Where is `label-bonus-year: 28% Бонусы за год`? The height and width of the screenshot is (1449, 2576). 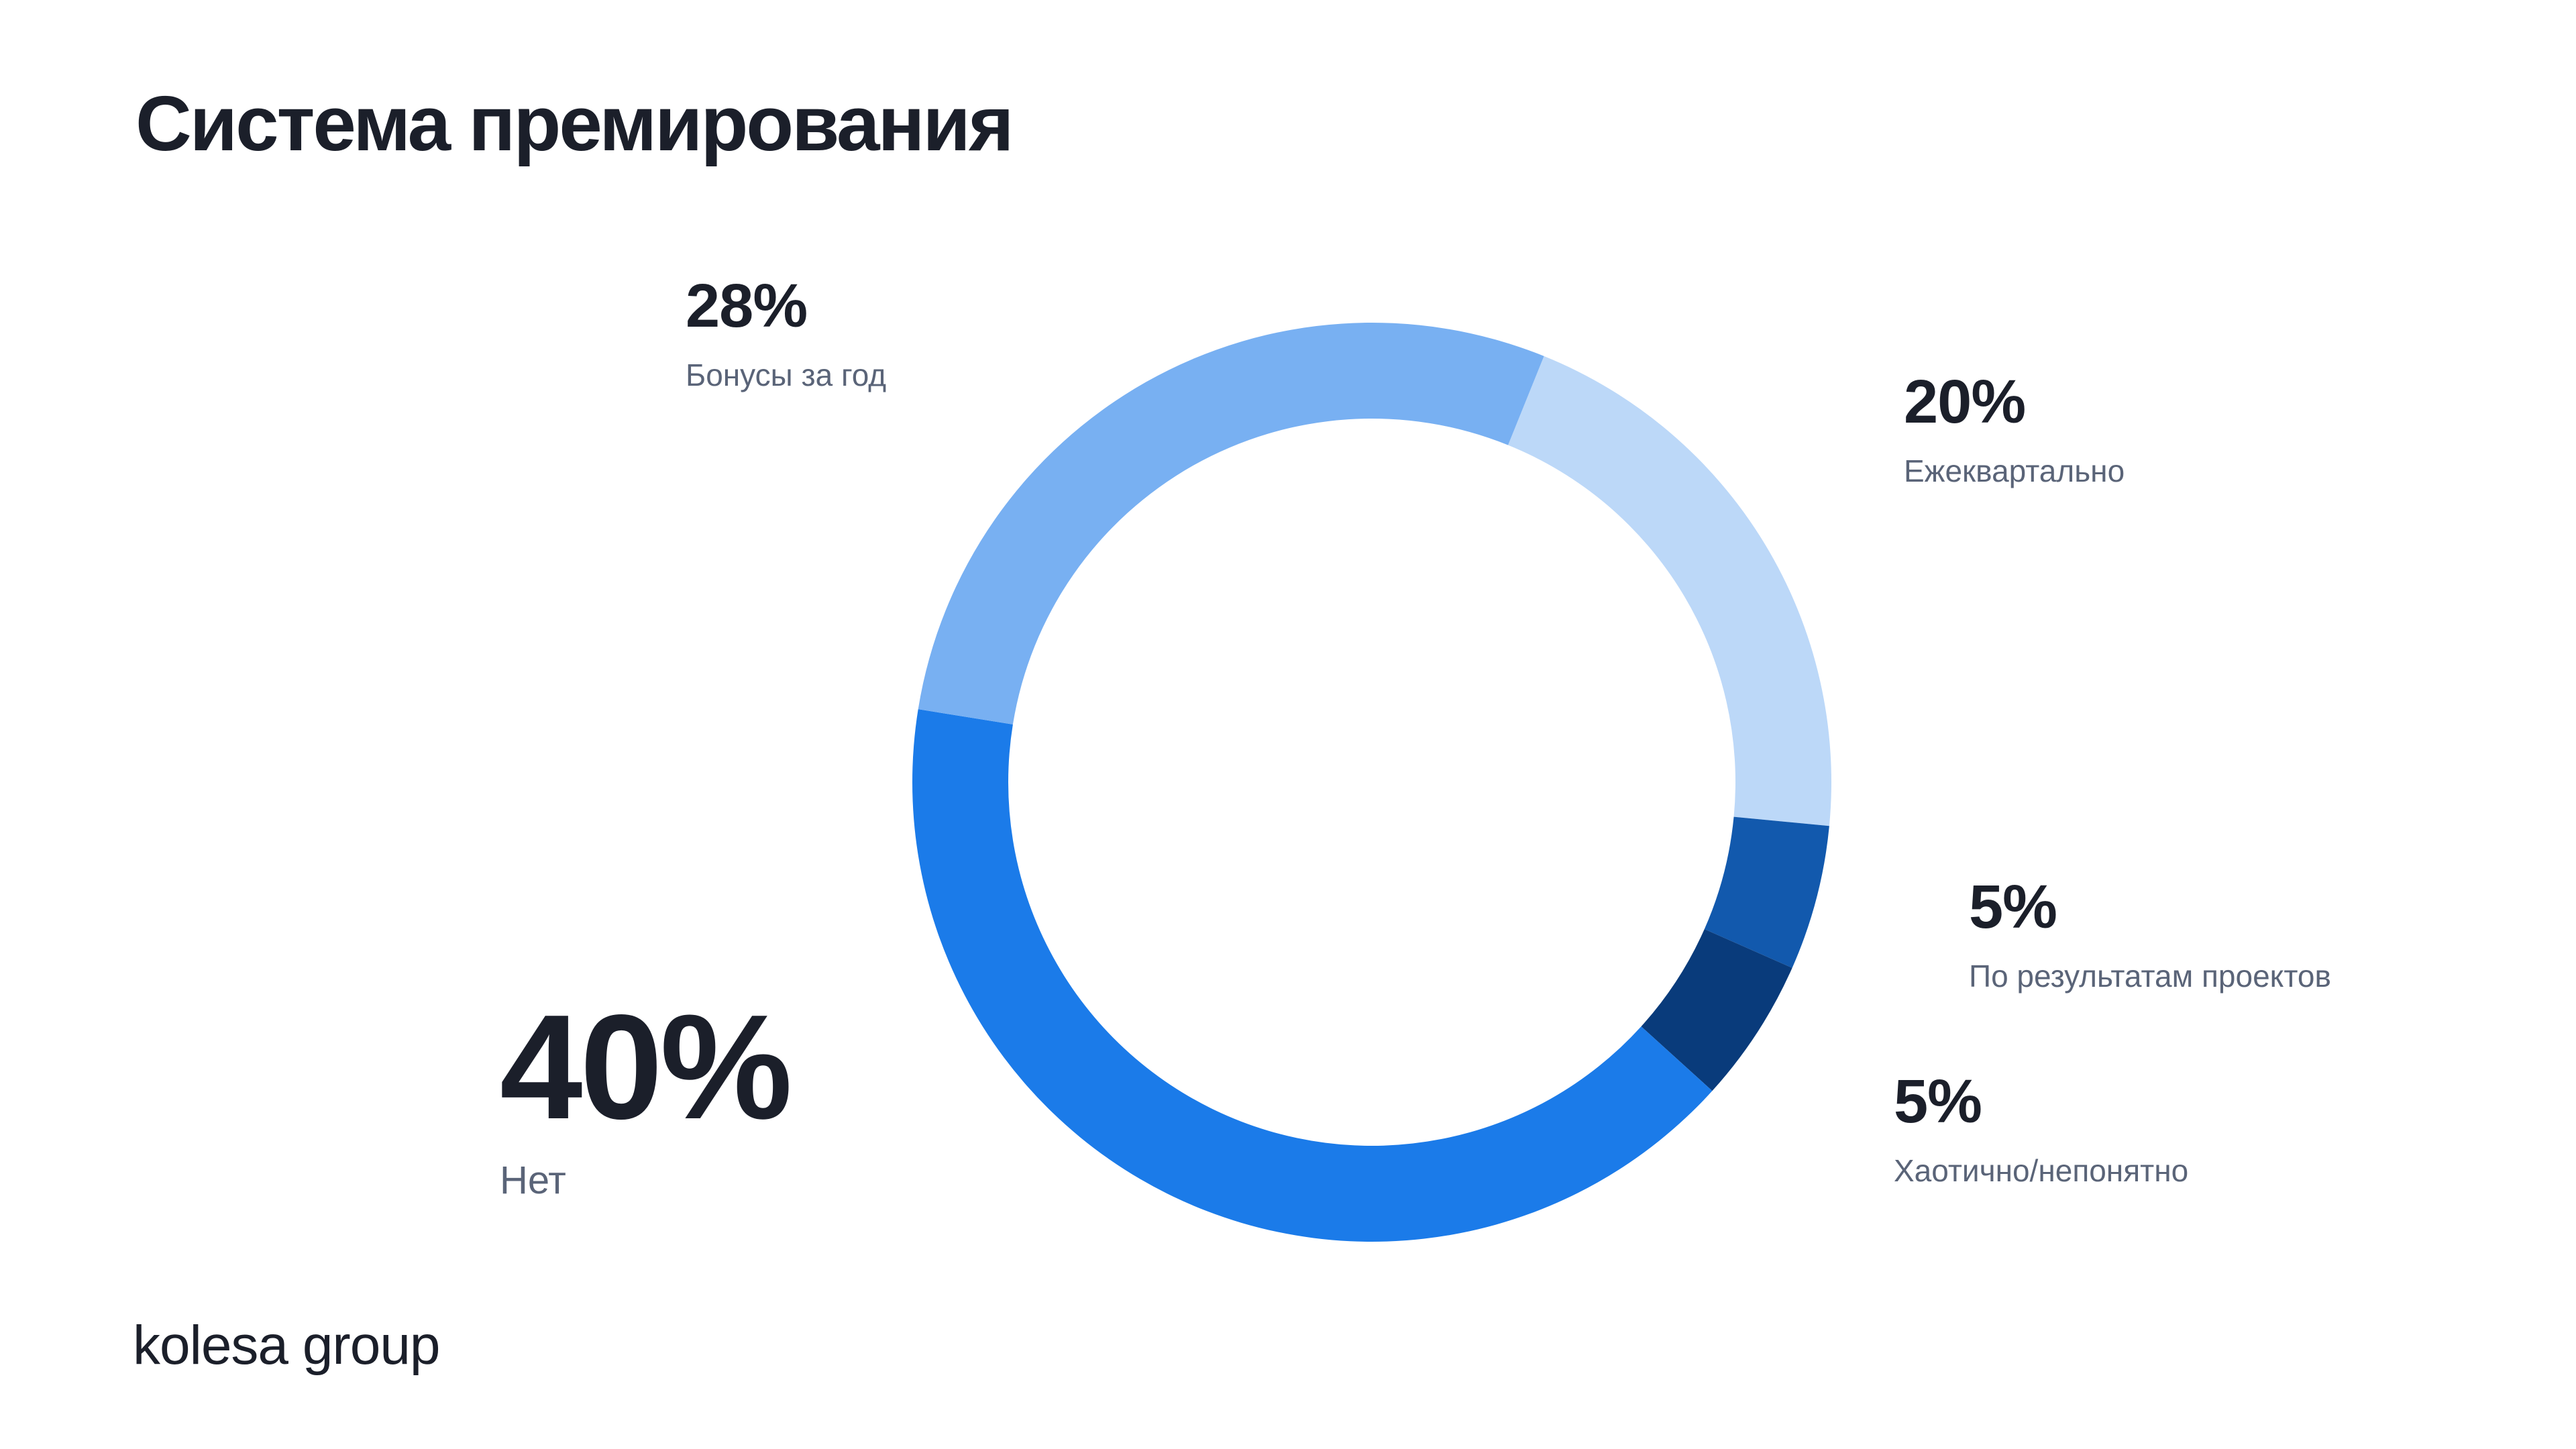 label-bonus-year: 28% Бонусы за год is located at coordinates (786, 333).